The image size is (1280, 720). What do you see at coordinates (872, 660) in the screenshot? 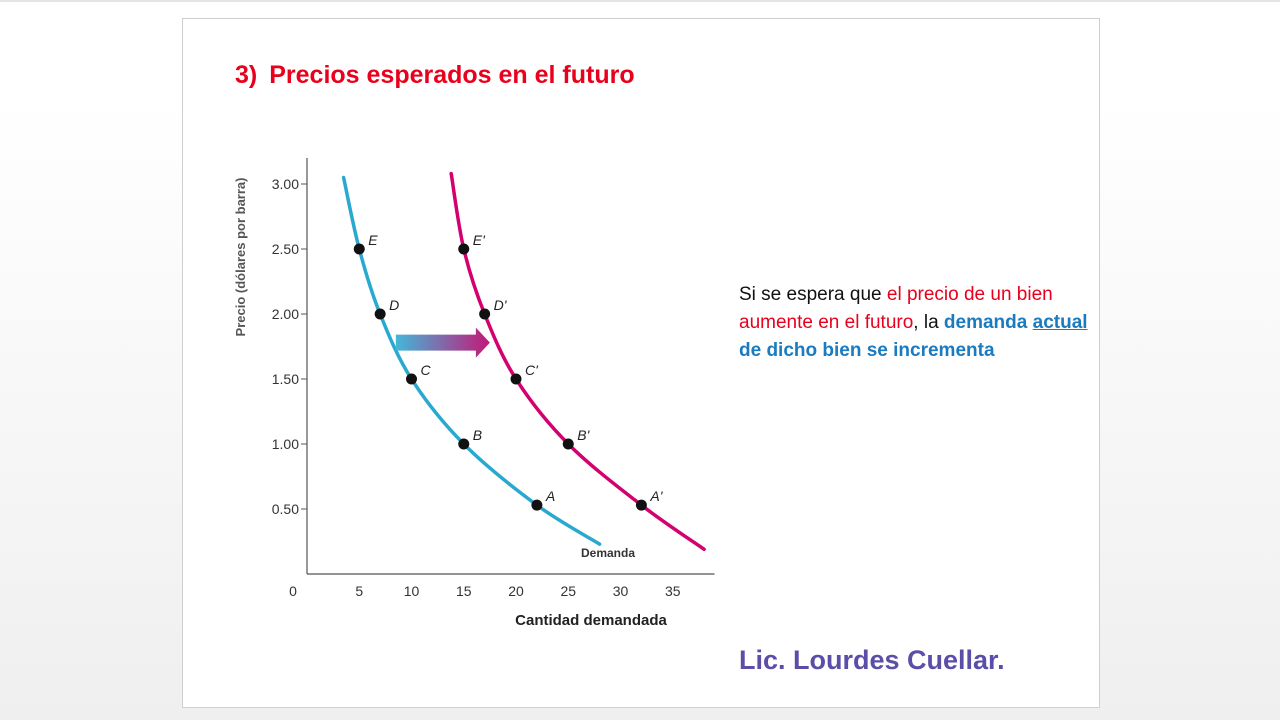
I see `author-name: Lic. Lourdes Cuellar.` at bounding box center [872, 660].